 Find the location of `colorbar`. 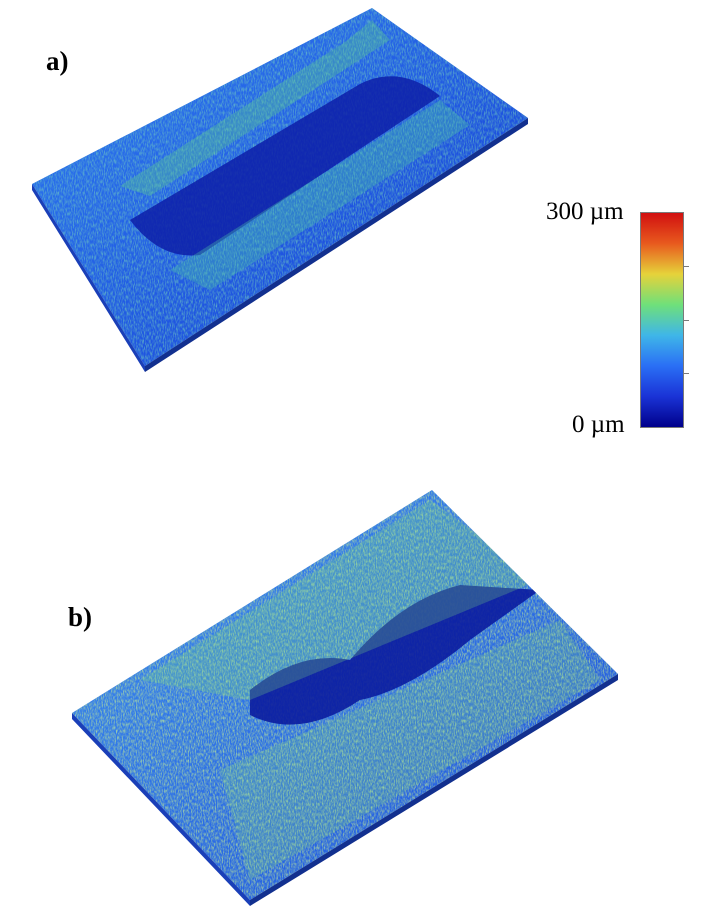

colorbar is located at coordinates (664, 320).